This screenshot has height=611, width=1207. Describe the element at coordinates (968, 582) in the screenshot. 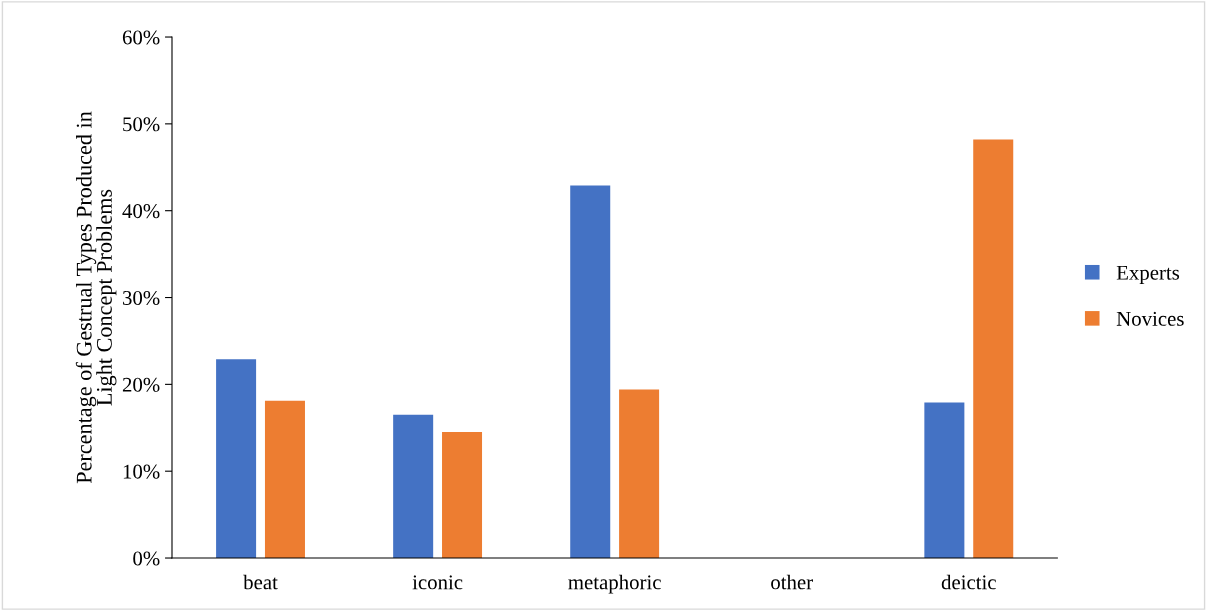

I see `x-tick-label: deictic` at that location.